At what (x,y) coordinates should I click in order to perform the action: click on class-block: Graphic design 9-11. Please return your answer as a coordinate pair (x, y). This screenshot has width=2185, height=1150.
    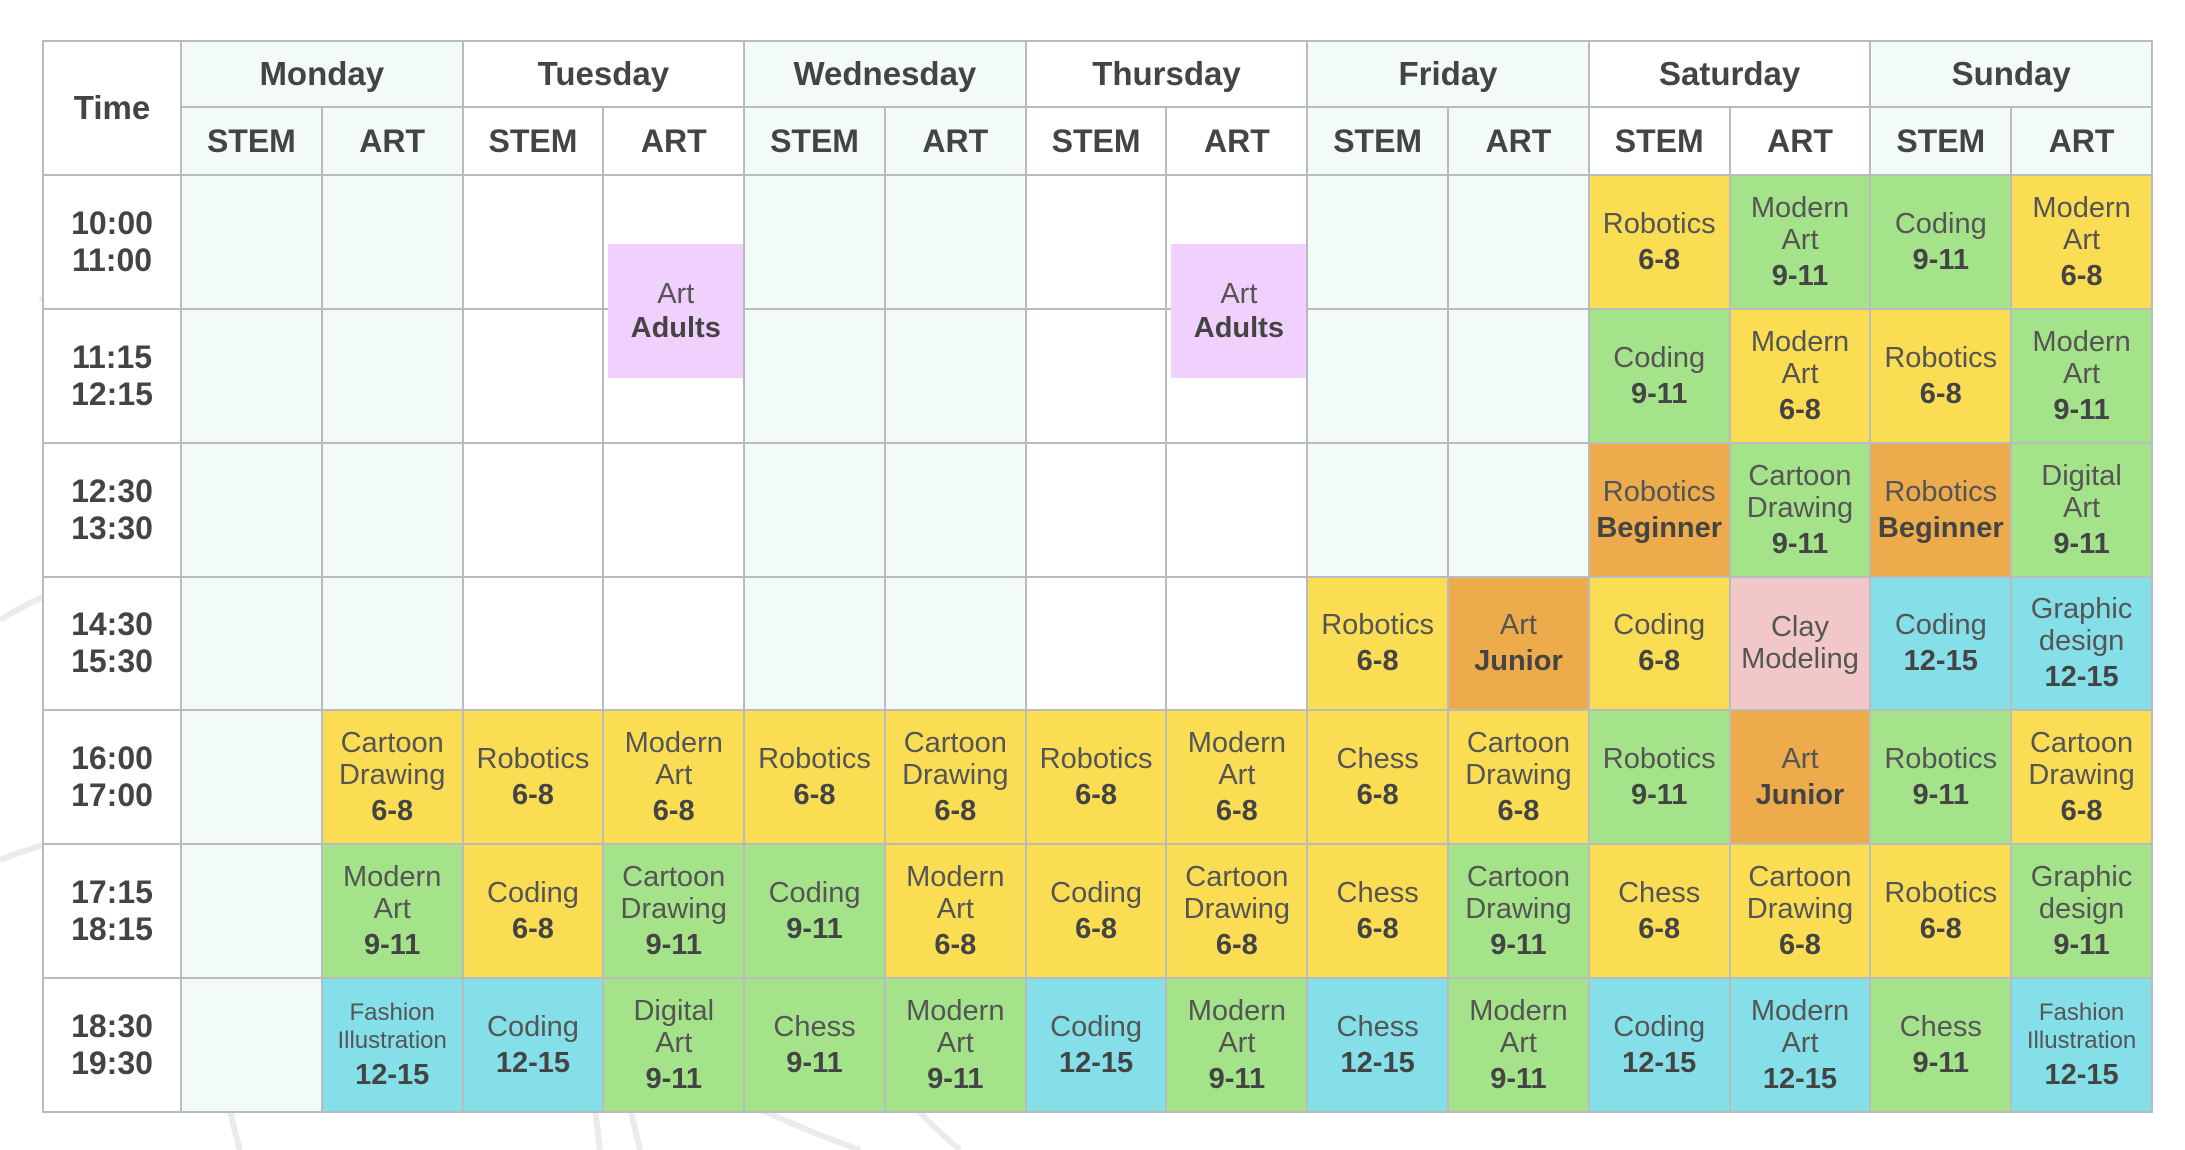
    Looking at the image, I should click on (2081, 911).